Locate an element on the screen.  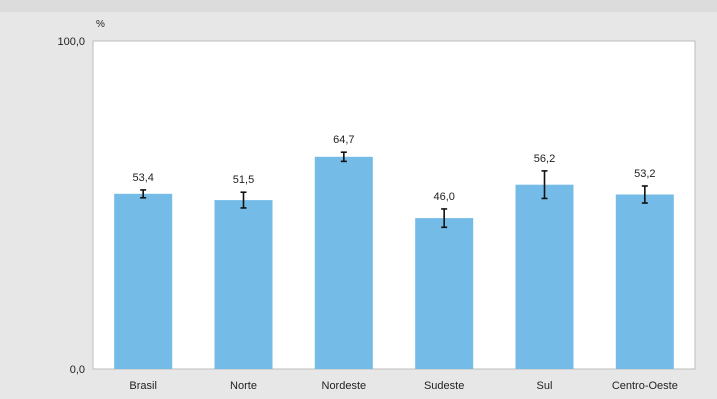
bar-nordeste is located at coordinates (343, 262).